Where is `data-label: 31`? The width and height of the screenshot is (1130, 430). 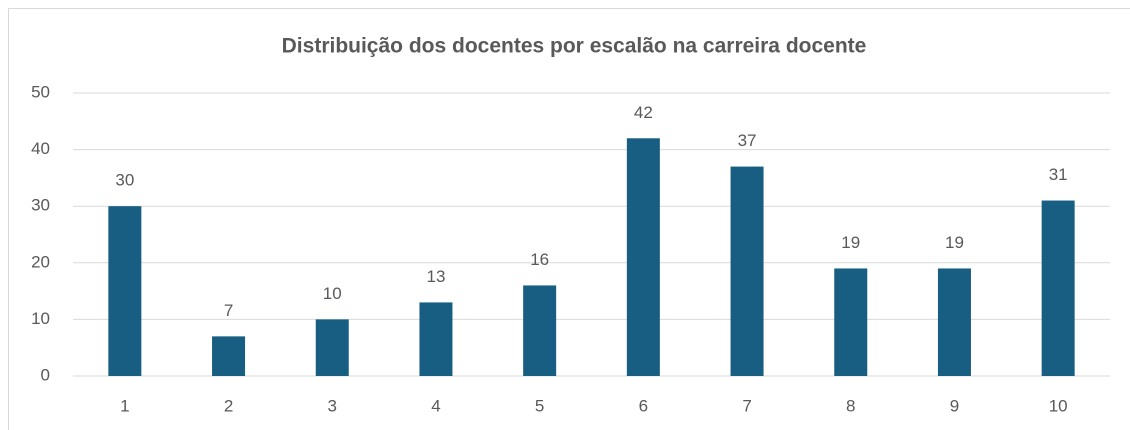
data-label: 31 is located at coordinates (1058, 174).